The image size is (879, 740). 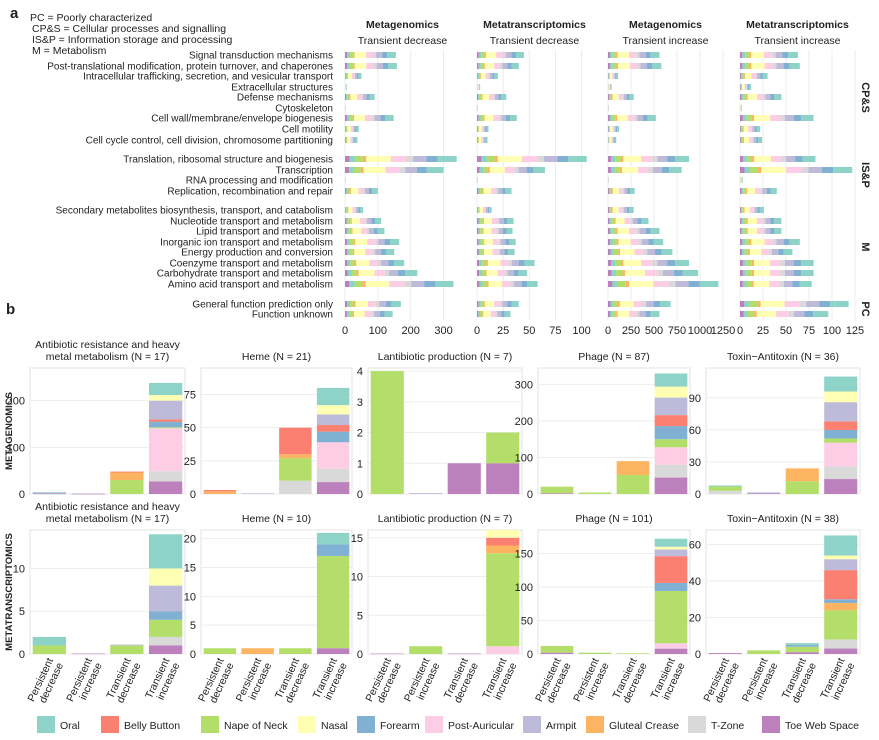 I want to click on x-tick-label: 1000, so click(x=700, y=331).